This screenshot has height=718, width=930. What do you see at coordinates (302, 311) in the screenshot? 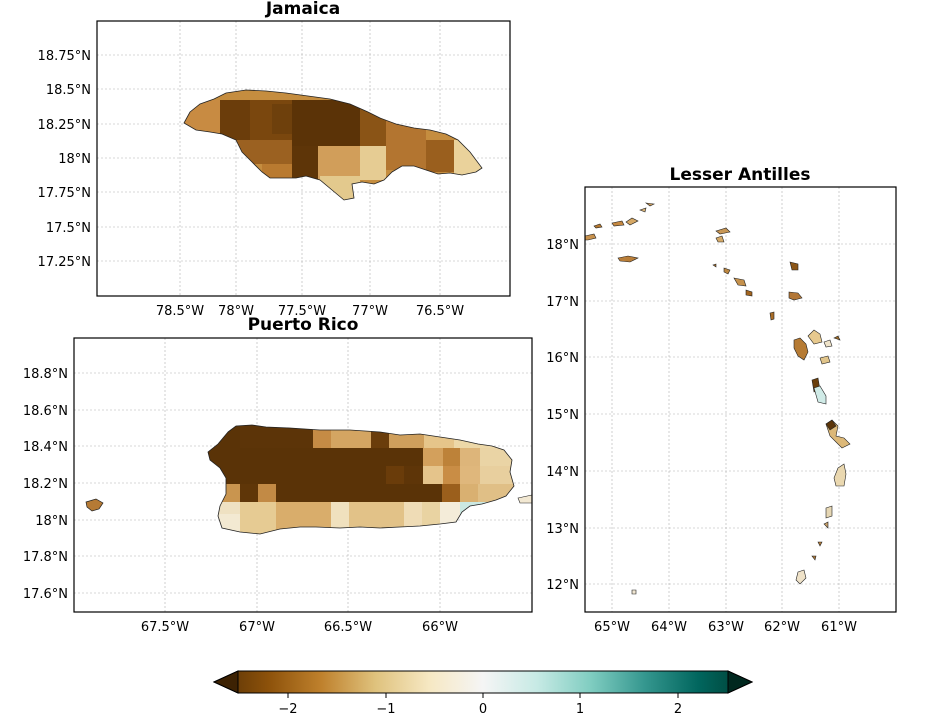
I see `lon-label: 77.5°W` at bounding box center [302, 311].